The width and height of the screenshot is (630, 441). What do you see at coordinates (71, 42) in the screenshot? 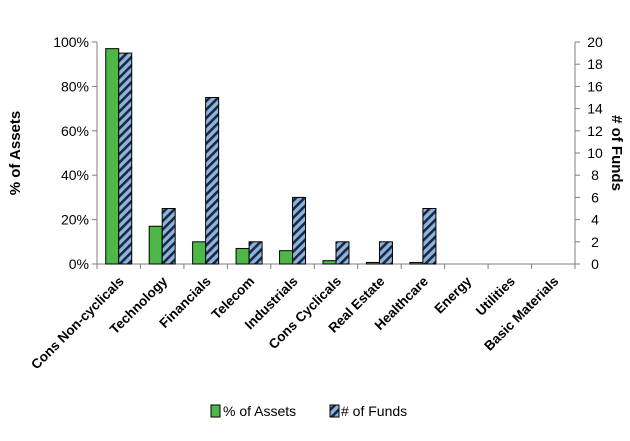
I see `y-tick-label: 100%` at bounding box center [71, 42].